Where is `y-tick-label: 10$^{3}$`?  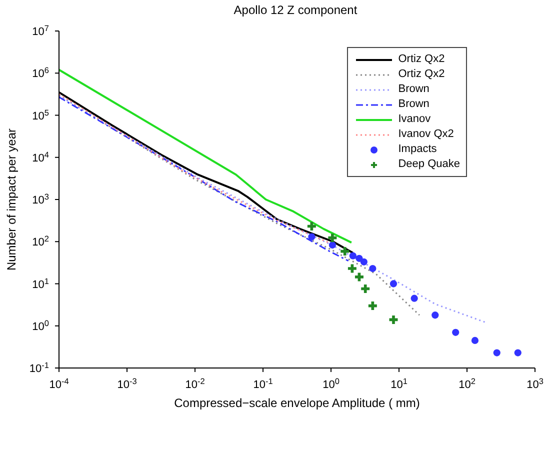
y-tick-label: 10$^{3}$ is located at coordinates (41, 199).